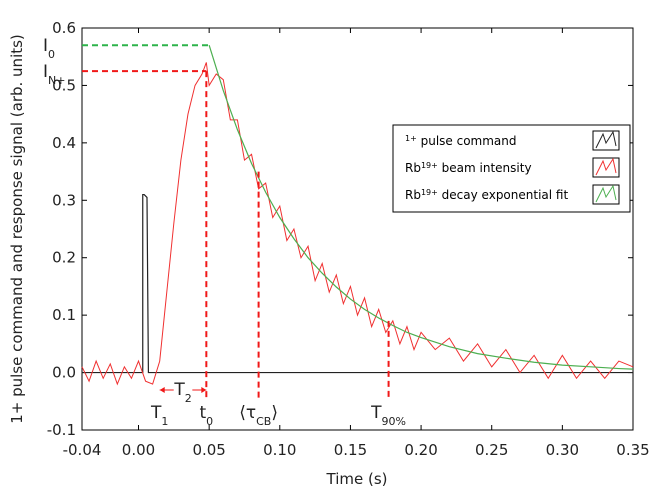 Image resolution: width=652 pixels, height=500 pixels. Describe the element at coordinates (164, 421) in the screenshot. I see `annotation-part: 1` at that location.